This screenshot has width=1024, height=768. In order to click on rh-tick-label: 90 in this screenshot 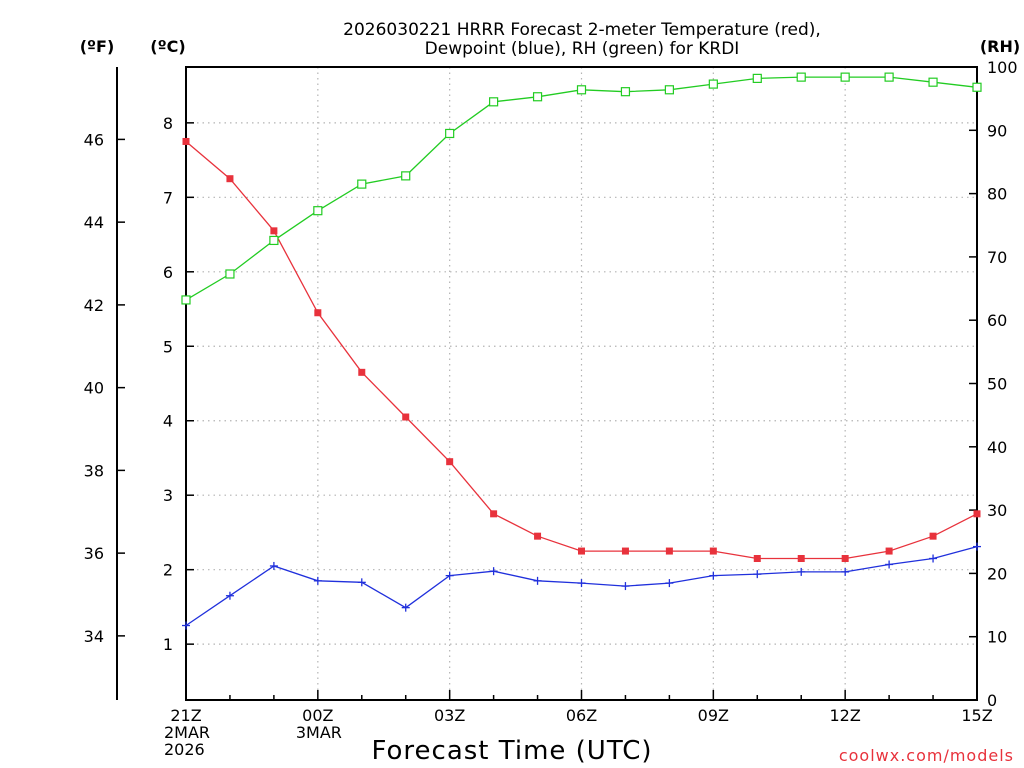, I will do `click(997, 130)`.